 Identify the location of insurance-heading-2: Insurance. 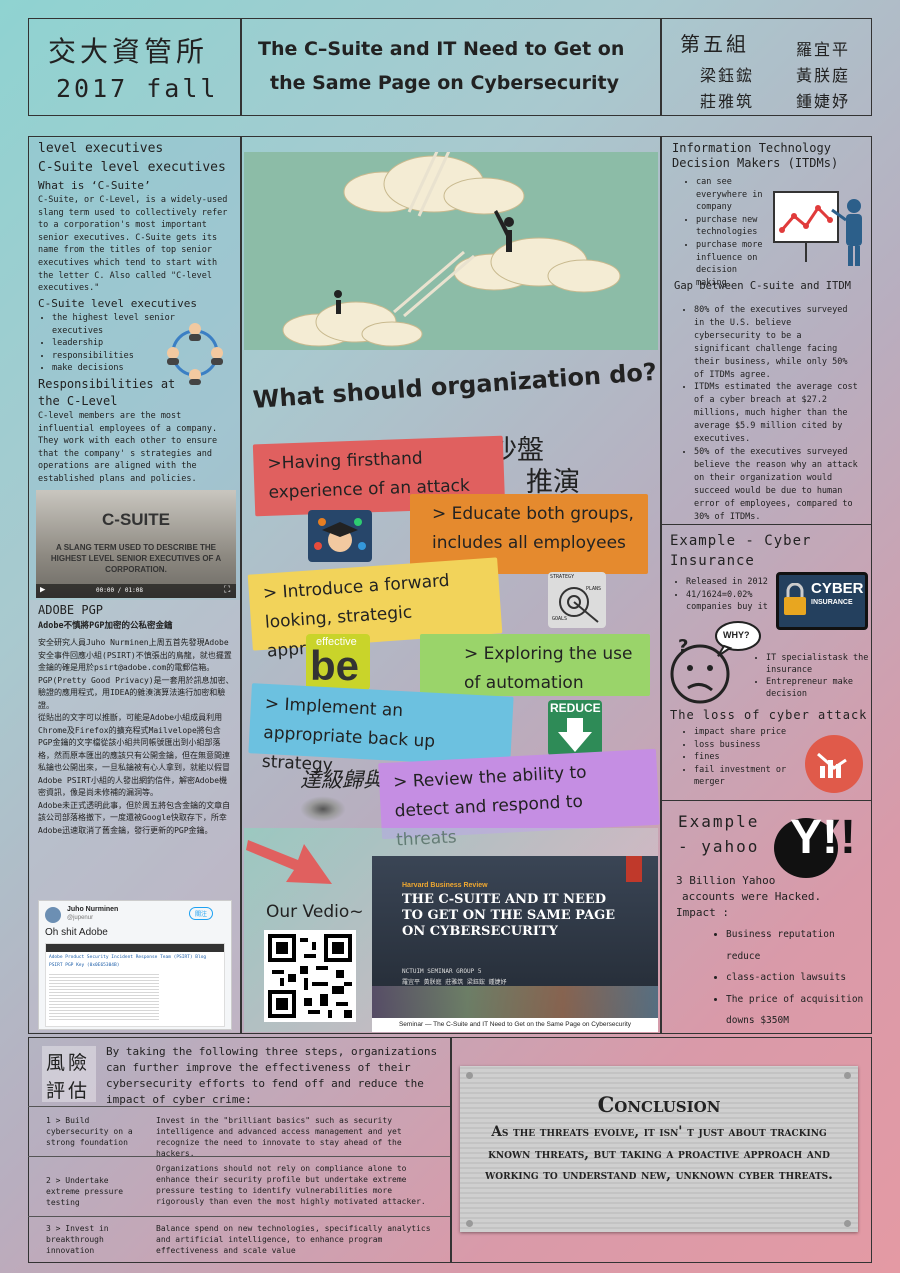
(712, 561).